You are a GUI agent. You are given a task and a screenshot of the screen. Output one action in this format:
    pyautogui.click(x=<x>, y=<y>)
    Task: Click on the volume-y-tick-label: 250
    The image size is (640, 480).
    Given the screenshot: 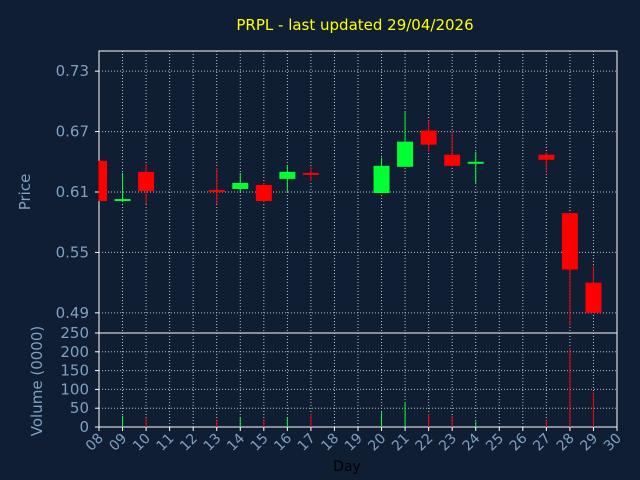 What is the action you would take?
    pyautogui.click(x=74, y=333)
    